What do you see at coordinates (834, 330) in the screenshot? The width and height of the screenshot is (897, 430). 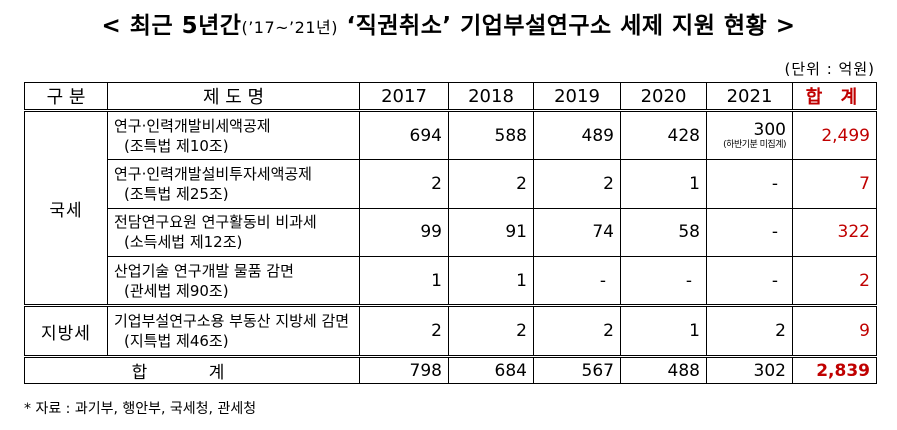 I see `value-total: 9` at bounding box center [834, 330].